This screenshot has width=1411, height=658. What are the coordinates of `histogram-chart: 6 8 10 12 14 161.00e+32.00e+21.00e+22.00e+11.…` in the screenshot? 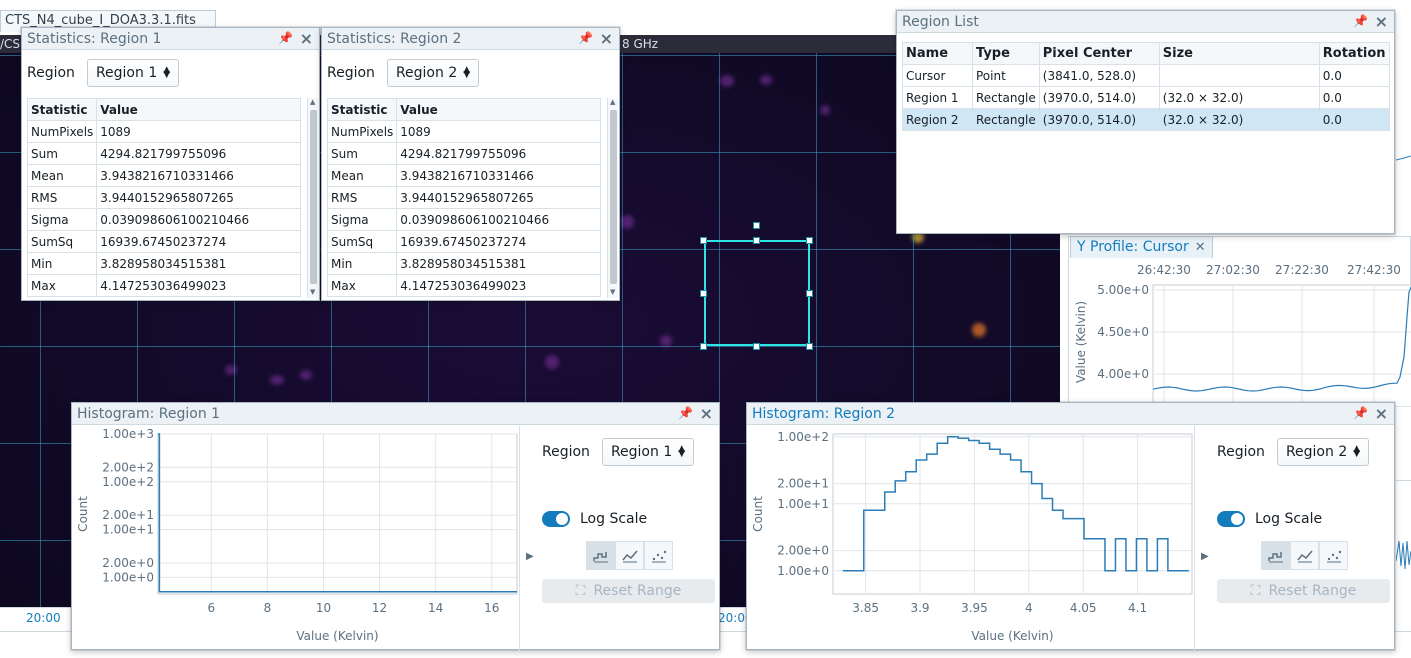 It's located at (295, 538).